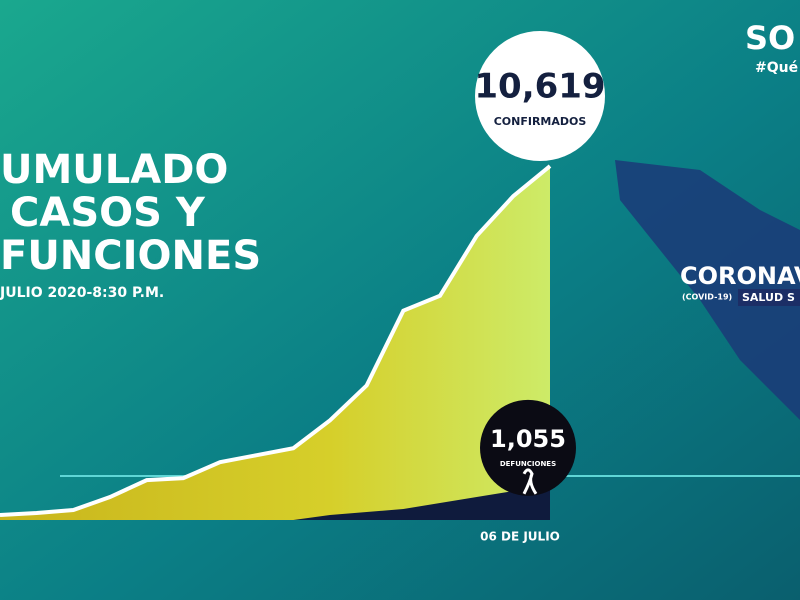  What do you see at coordinates (275, 502) in the screenshot?
I see `area` at bounding box center [275, 502].